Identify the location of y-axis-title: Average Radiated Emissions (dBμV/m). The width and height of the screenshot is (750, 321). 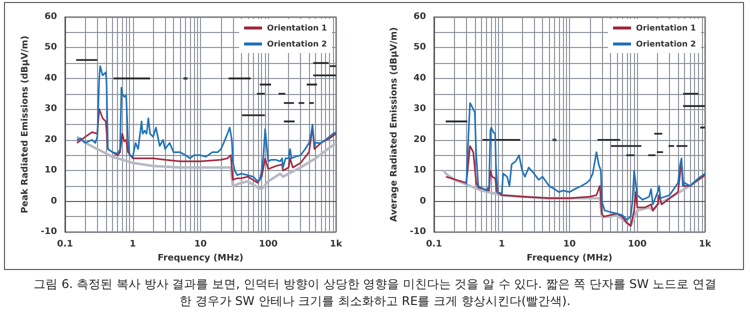
(394, 124).